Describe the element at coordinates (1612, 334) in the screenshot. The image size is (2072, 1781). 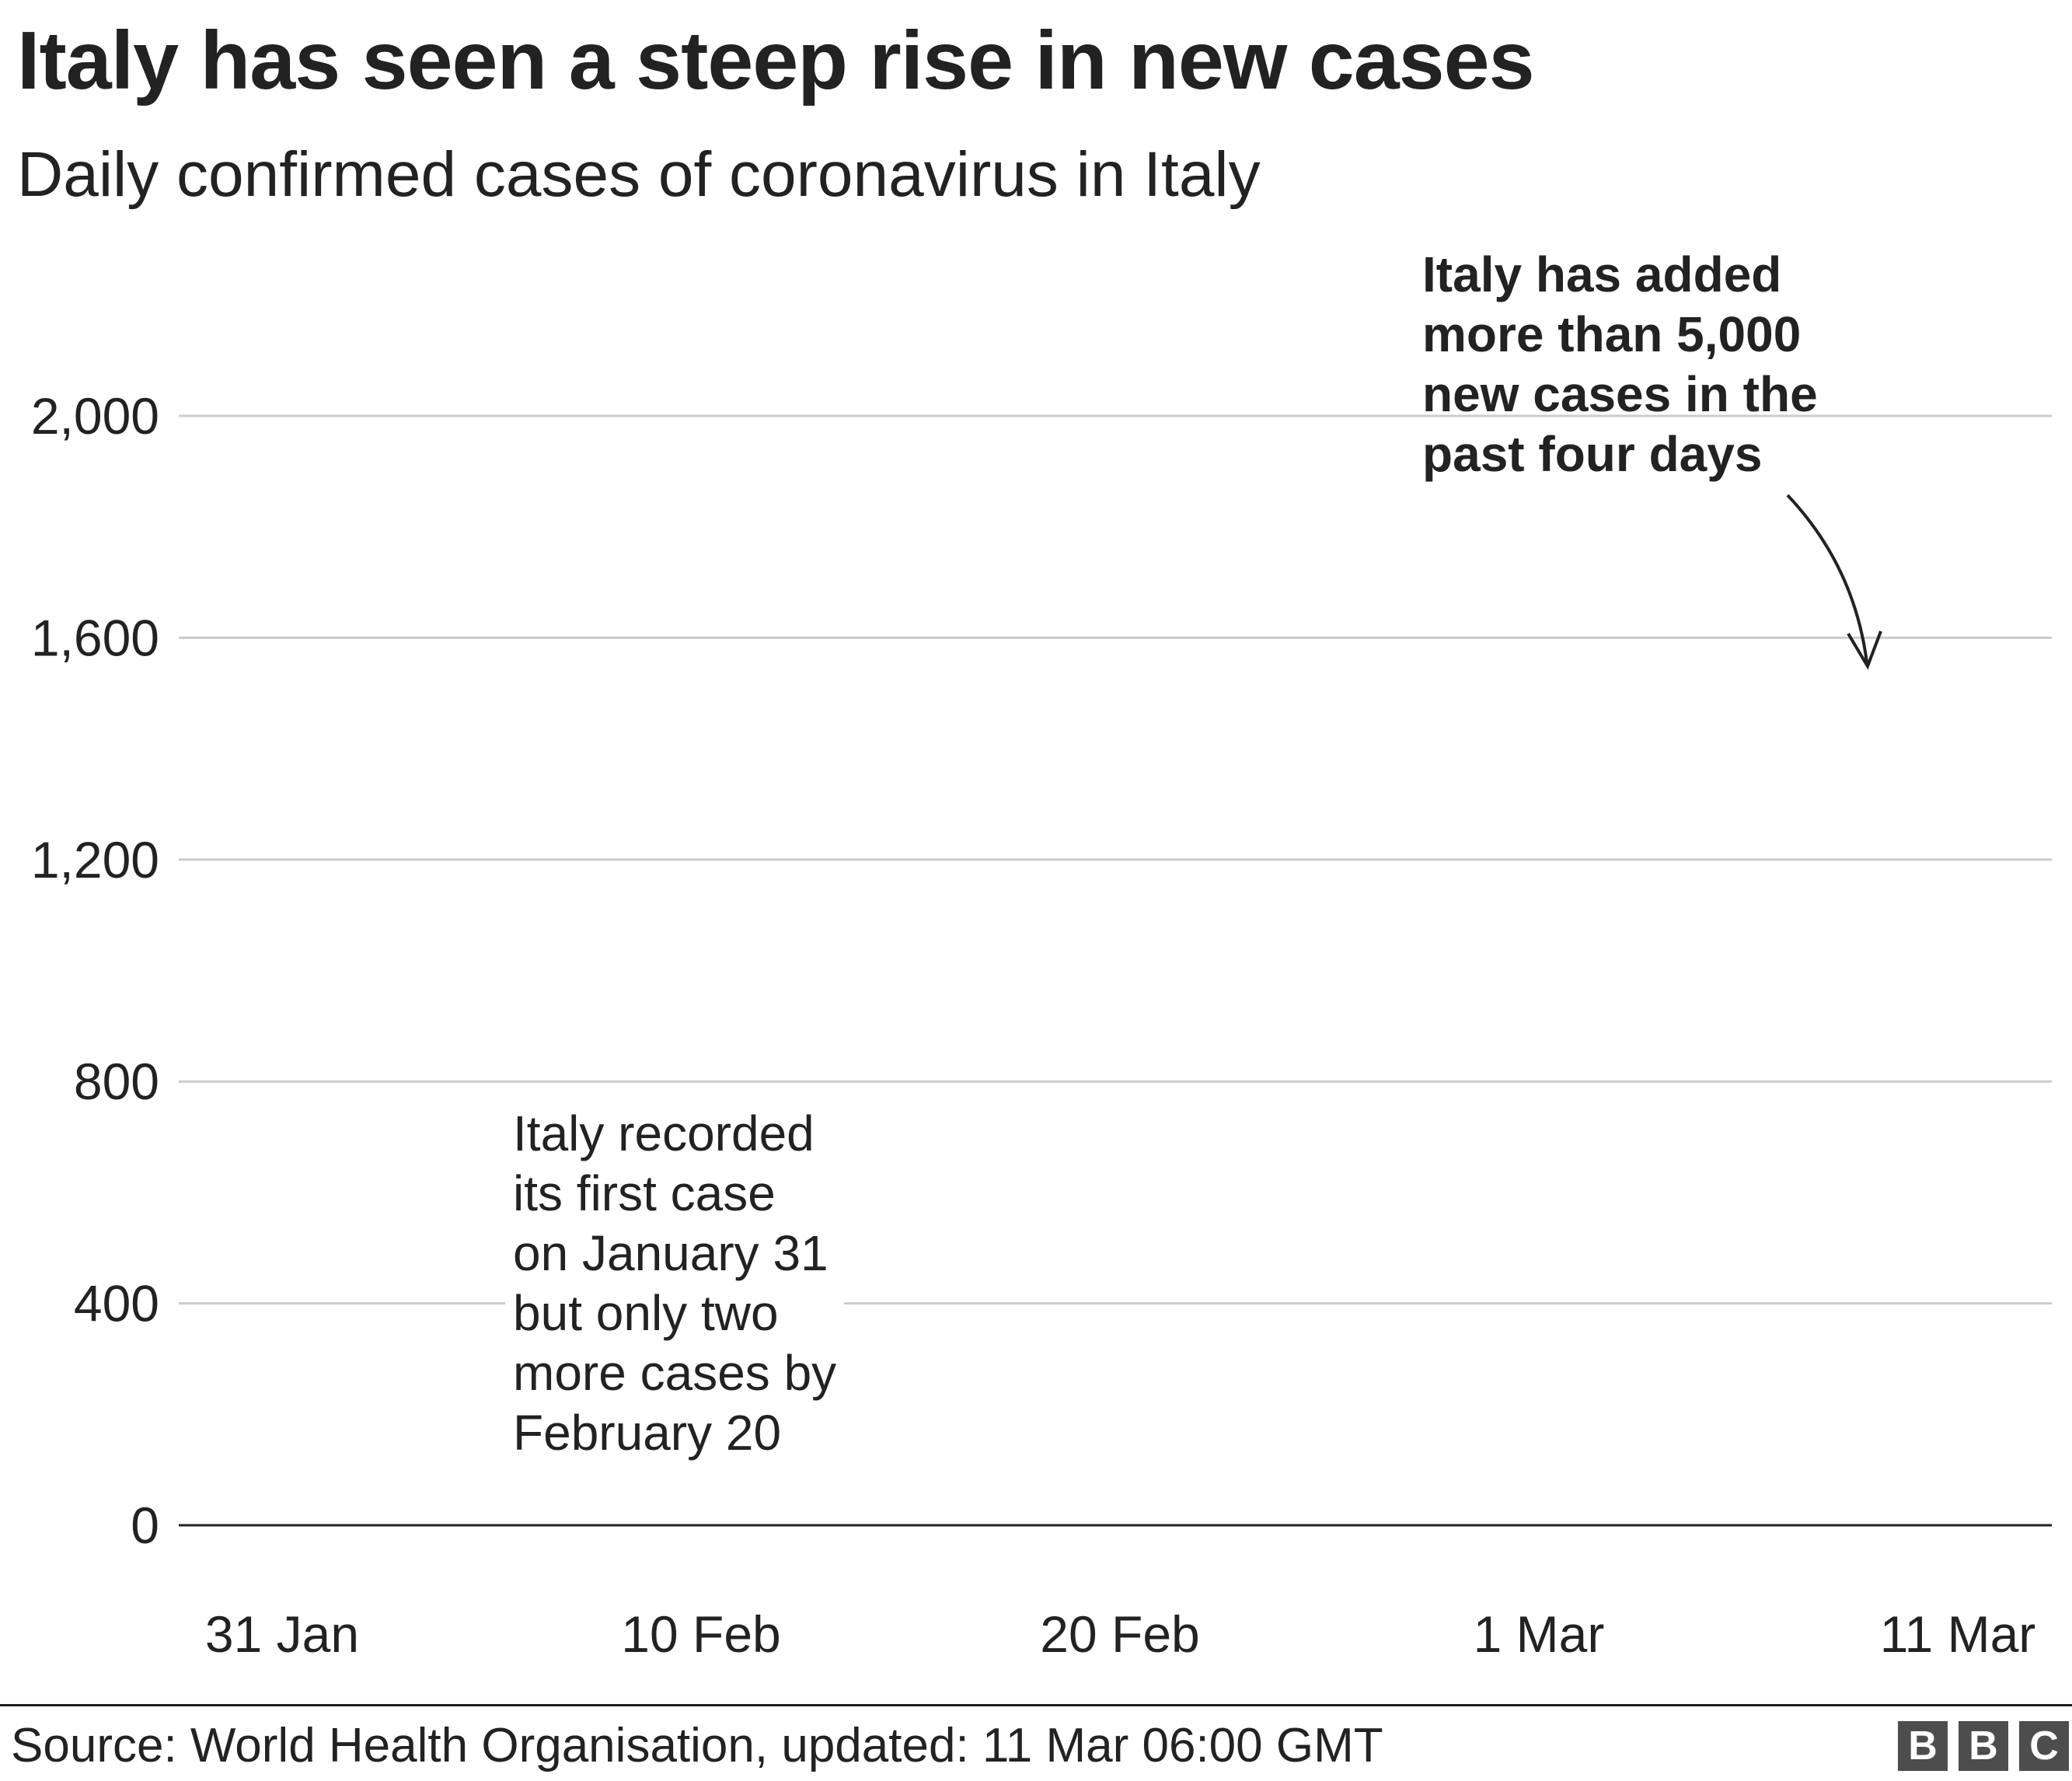
I see `annotation-line: more than 5,000` at that location.